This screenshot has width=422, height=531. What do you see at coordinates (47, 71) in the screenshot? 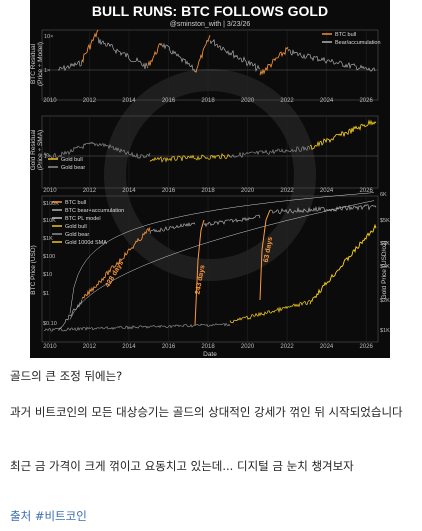
I see `p1-ytick: 1×` at bounding box center [47, 71].